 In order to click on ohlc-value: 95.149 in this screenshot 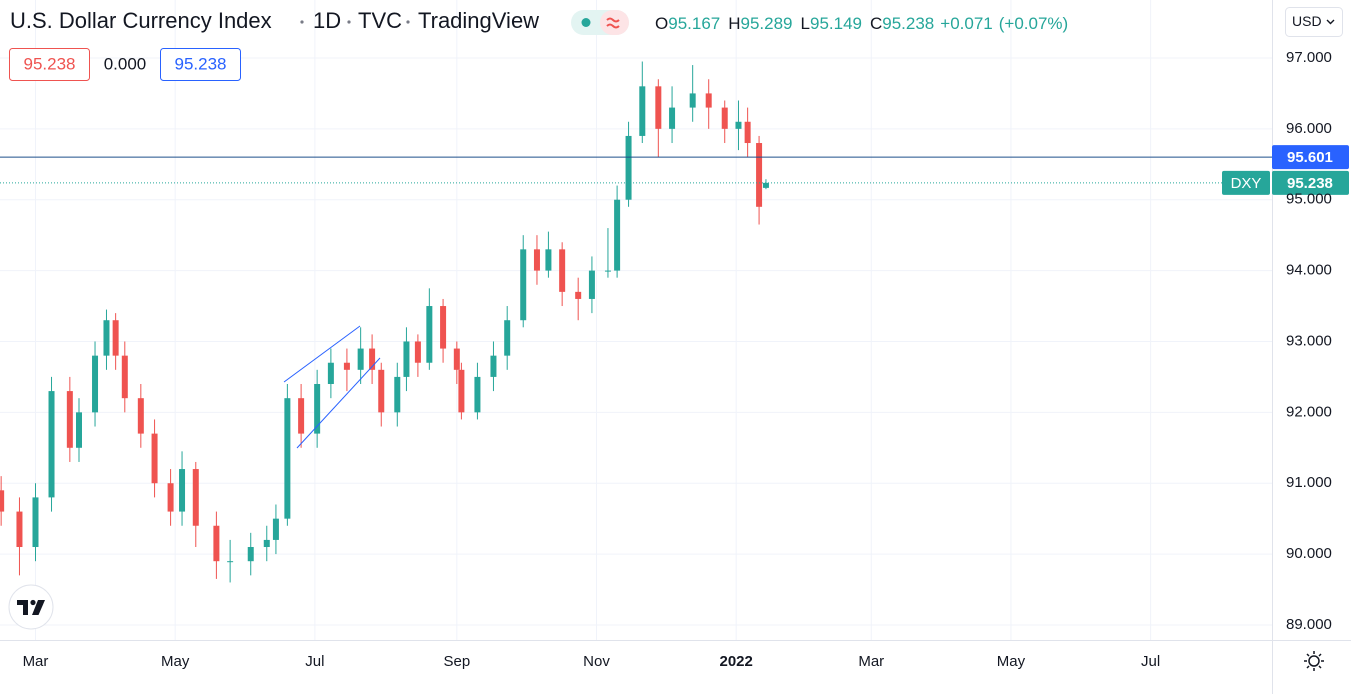, I will do `click(836, 23)`.